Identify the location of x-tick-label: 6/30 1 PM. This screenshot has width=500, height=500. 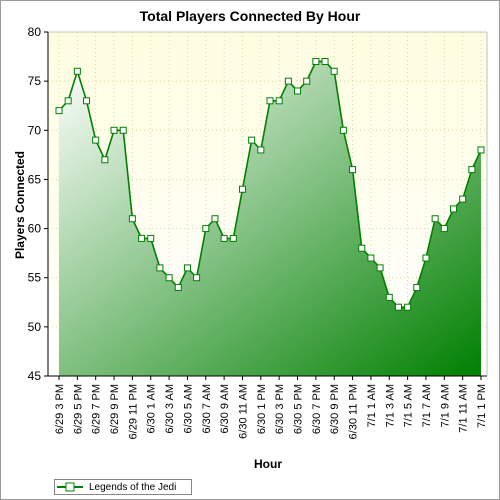
(262, 409).